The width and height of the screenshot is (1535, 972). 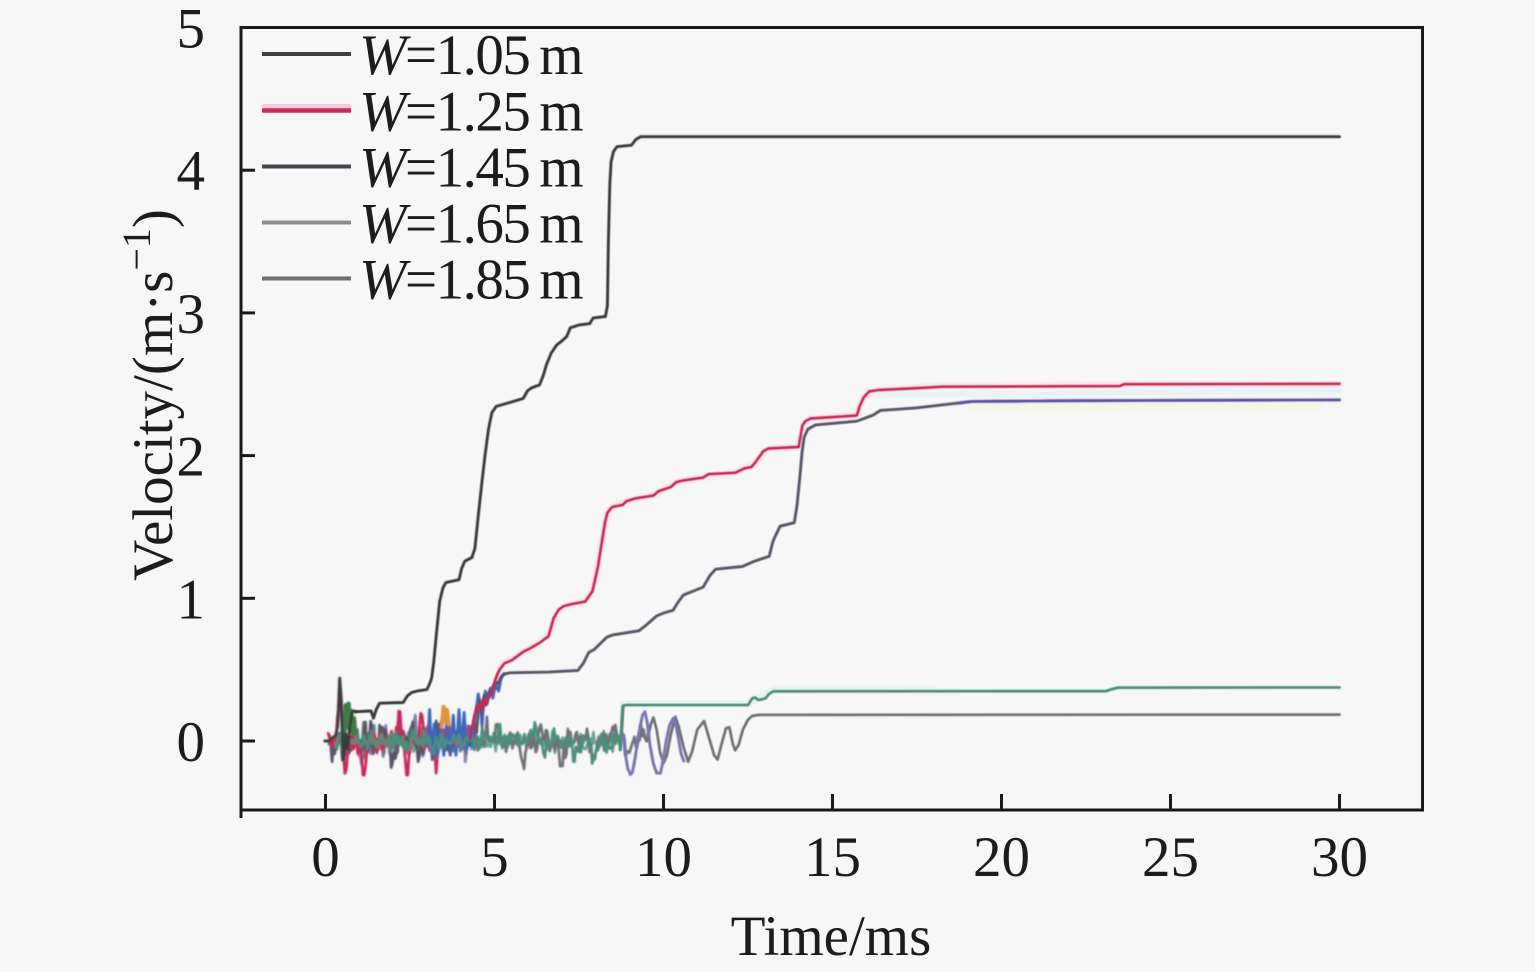 What do you see at coordinates (1001, 857) in the screenshot?
I see `svg-text: 20` at bounding box center [1001, 857].